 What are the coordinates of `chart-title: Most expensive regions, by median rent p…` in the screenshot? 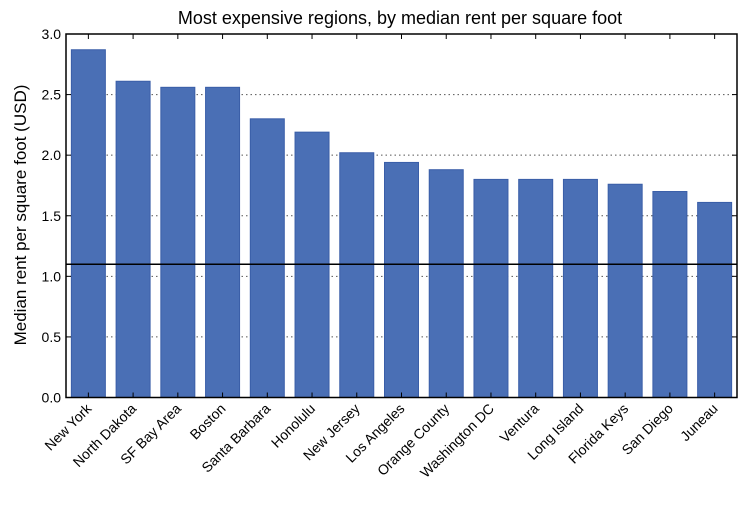 It's located at (400, 18).